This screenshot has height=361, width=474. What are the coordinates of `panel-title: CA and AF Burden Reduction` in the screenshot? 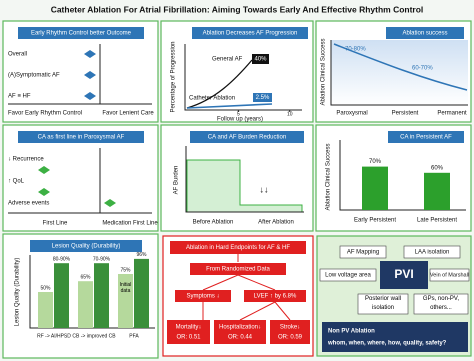 It's located at (247, 138).